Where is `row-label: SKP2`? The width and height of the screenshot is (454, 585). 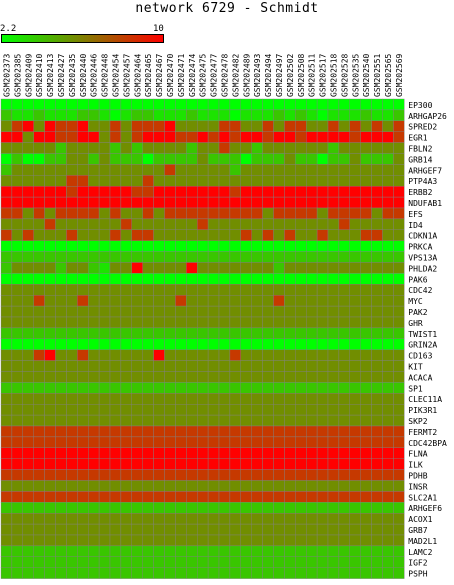
row-label: SKP2 is located at coordinates (417, 421).